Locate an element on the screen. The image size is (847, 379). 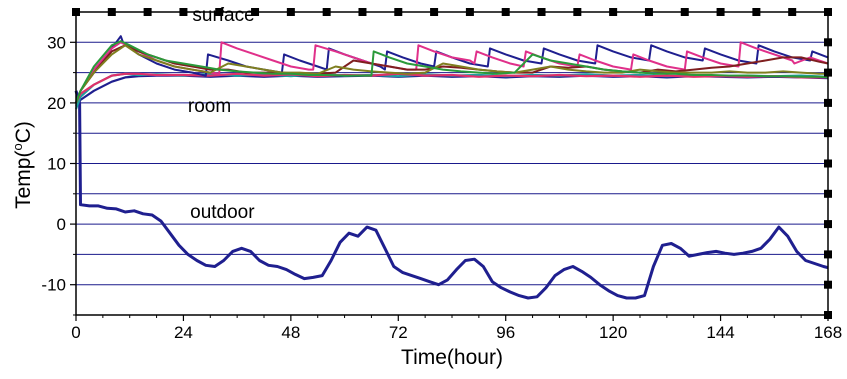
y-tick-label: 20 is located at coordinates (56, 103).